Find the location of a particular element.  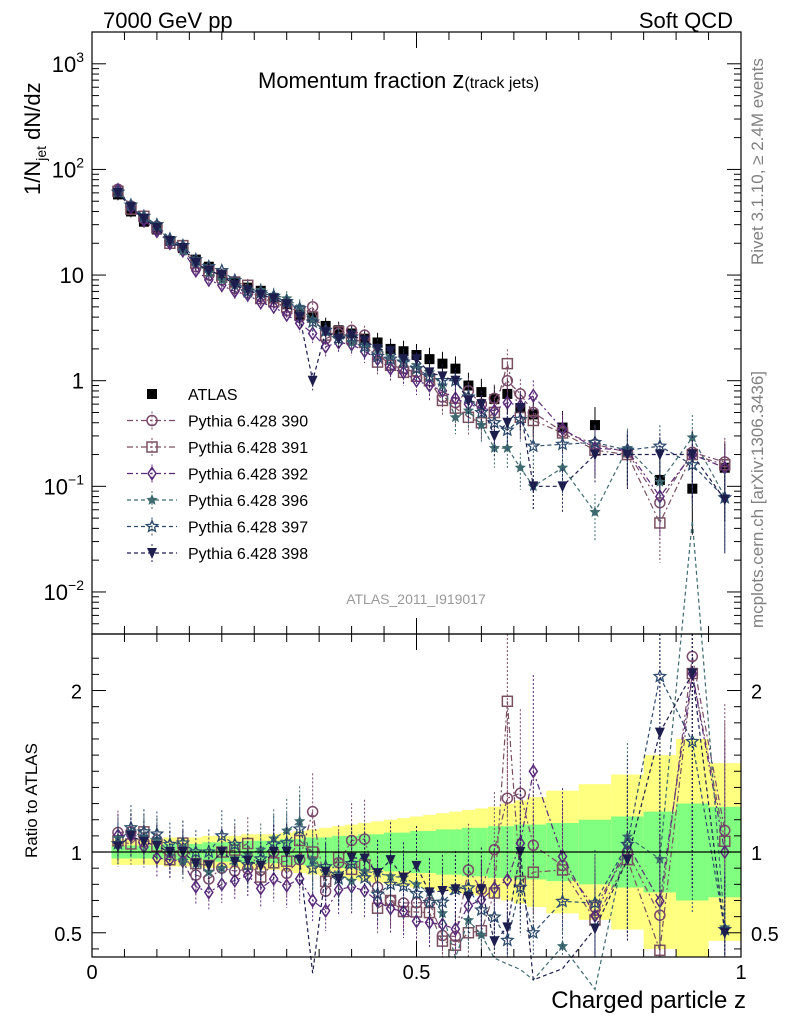

main-title: Momentum fraction z(track jets) is located at coordinates (398, 80).